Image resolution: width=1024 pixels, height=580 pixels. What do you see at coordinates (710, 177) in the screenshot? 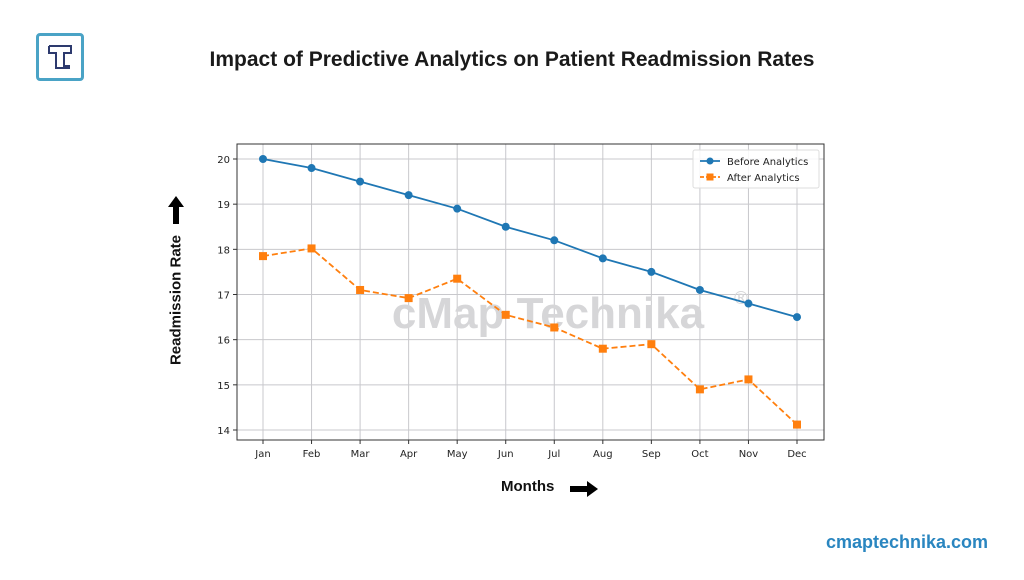
I see `legend-marker-after` at bounding box center [710, 177].